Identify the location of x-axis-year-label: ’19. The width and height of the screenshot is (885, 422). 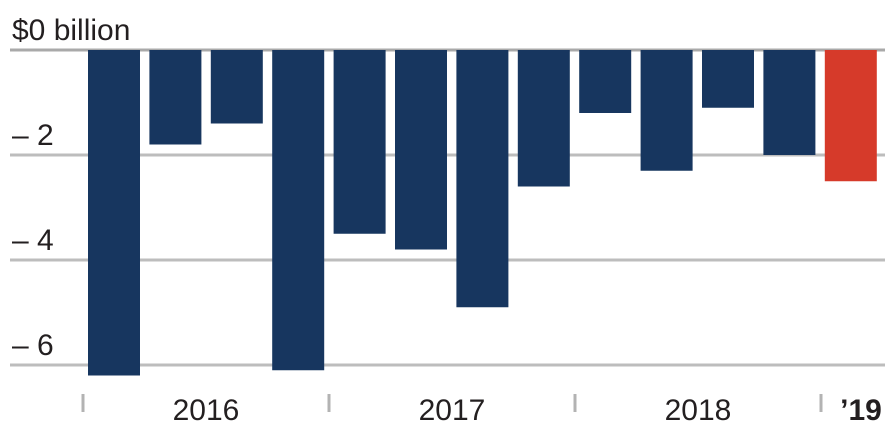
(861, 408).